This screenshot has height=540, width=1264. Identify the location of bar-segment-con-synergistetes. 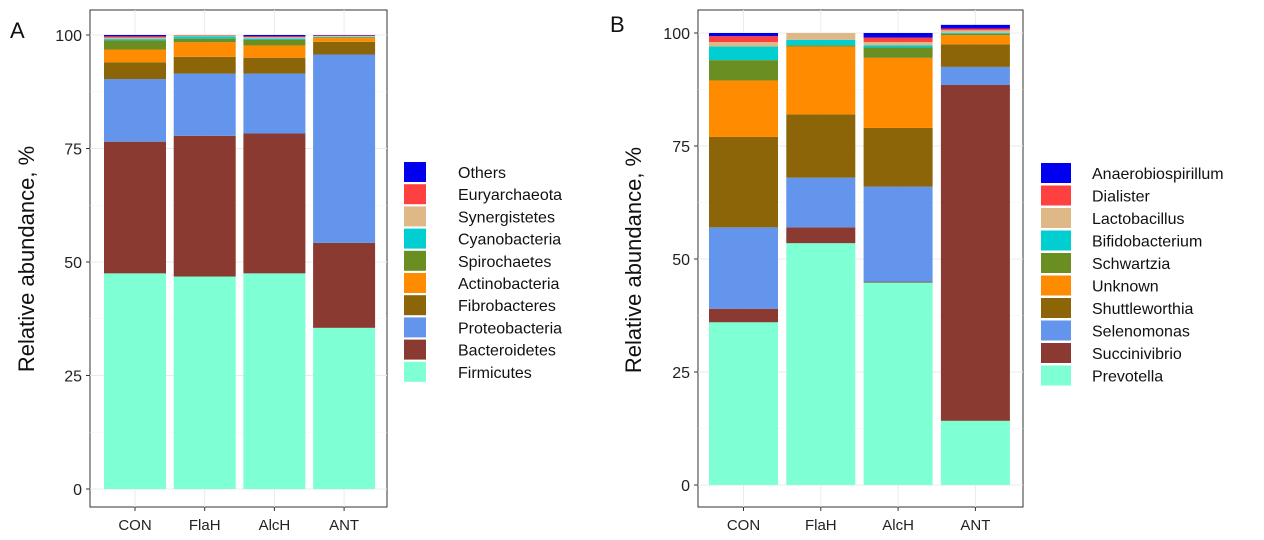
(135, 38).